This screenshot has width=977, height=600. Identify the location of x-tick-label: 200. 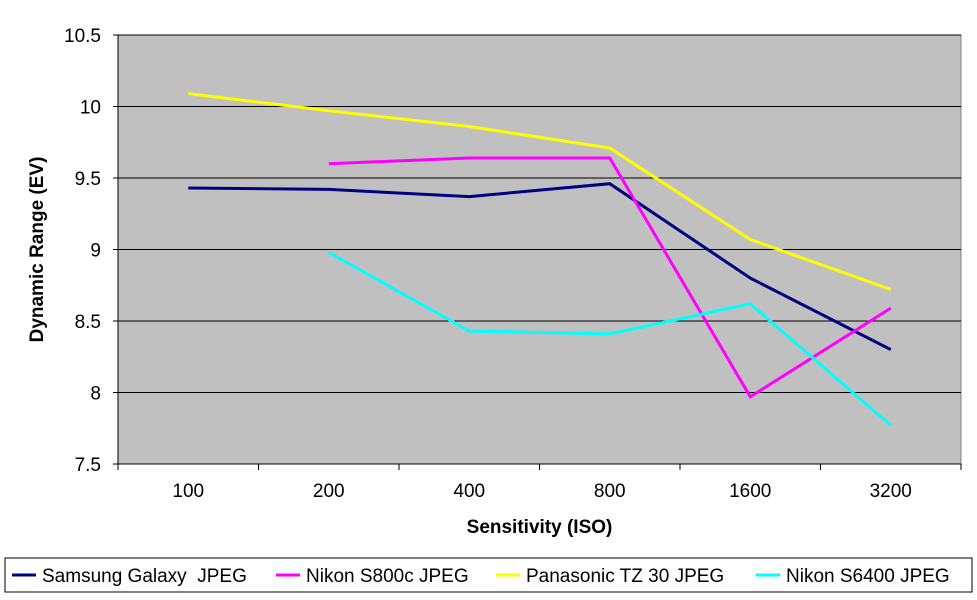
(329, 491).